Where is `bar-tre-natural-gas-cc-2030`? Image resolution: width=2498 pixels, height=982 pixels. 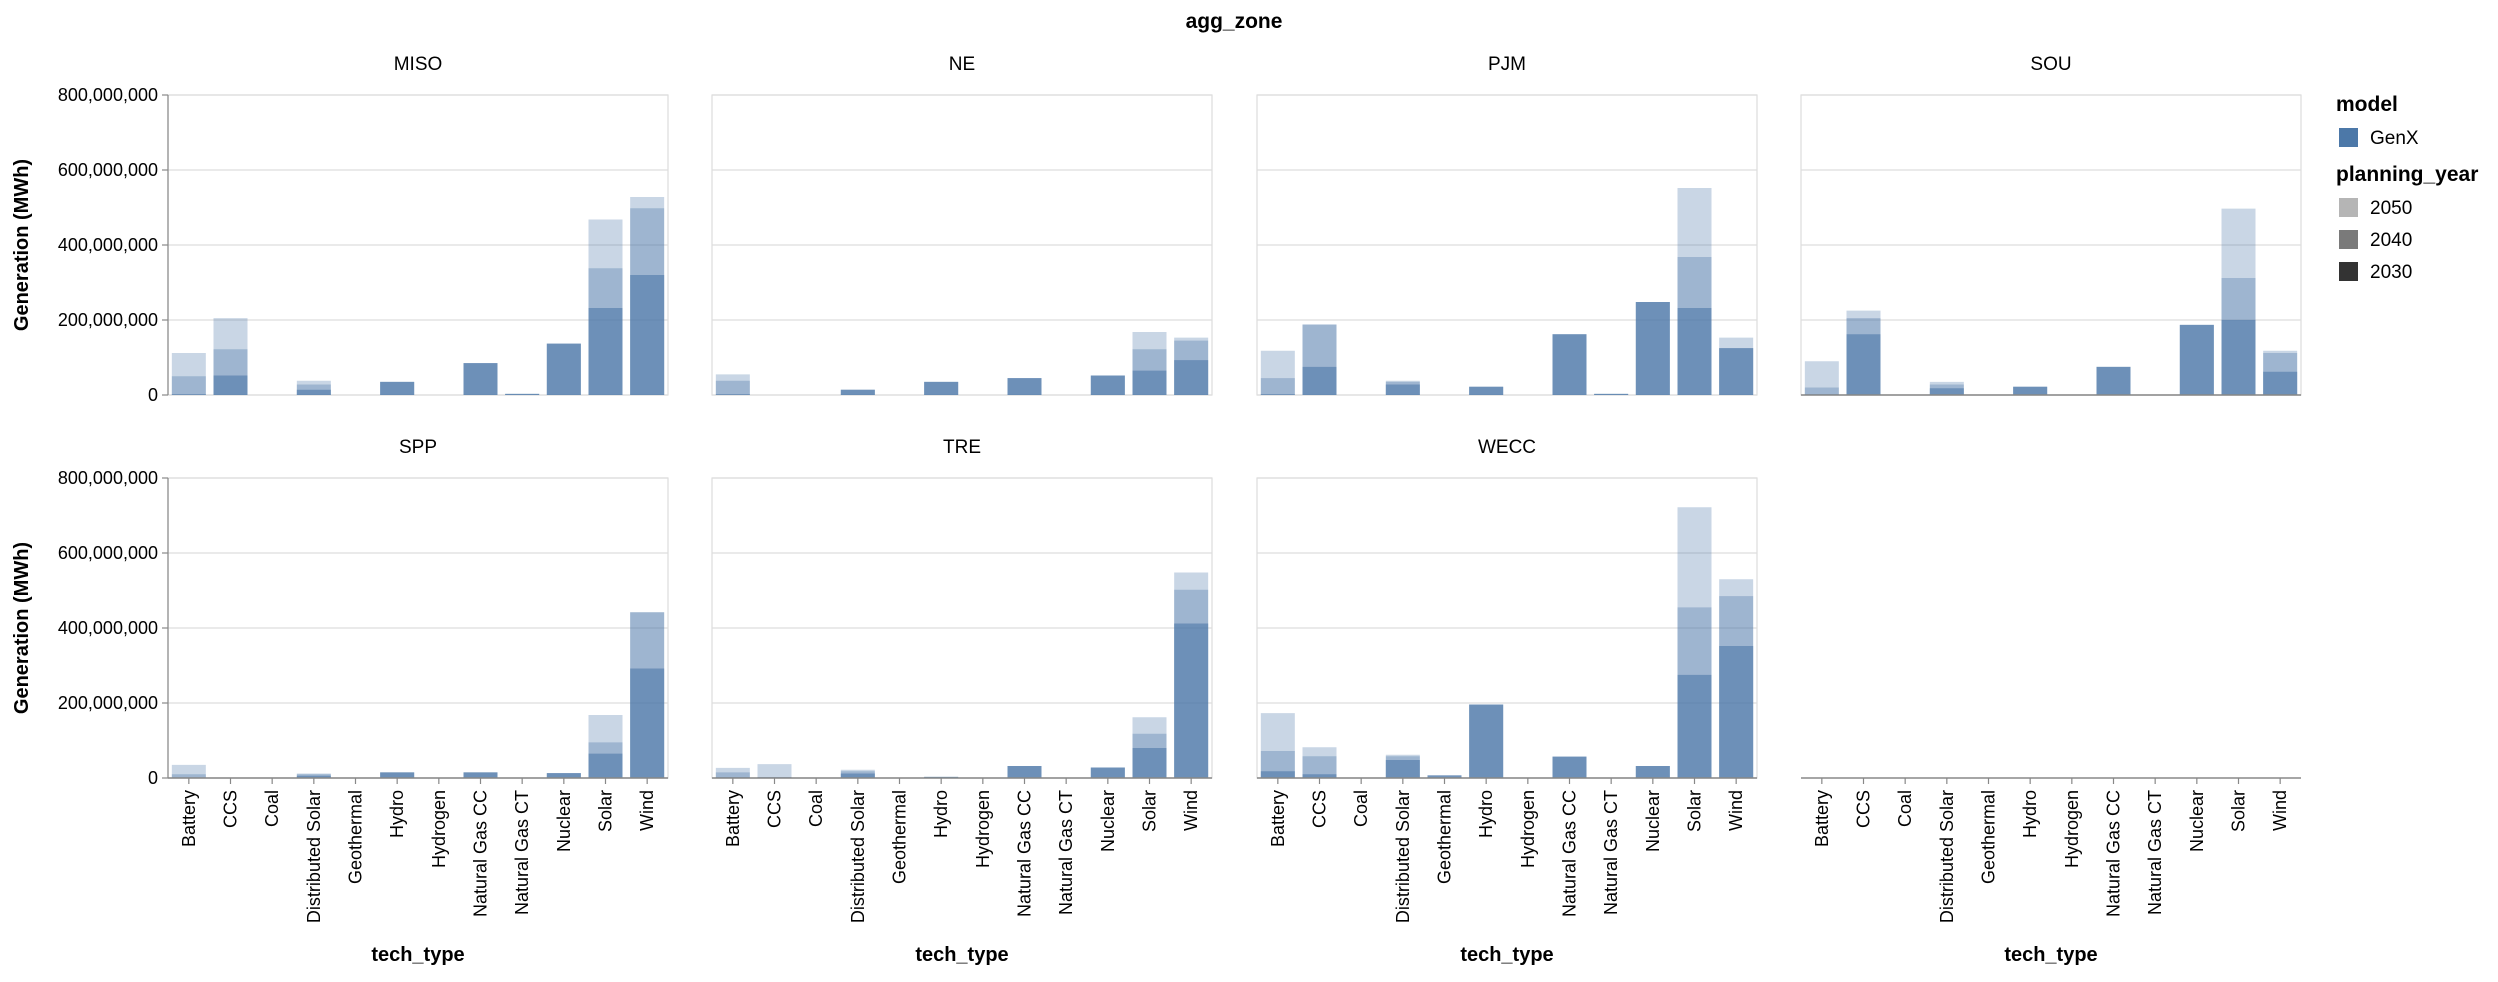 bar-tre-natural-gas-cc-2030 is located at coordinates (1024, 772).